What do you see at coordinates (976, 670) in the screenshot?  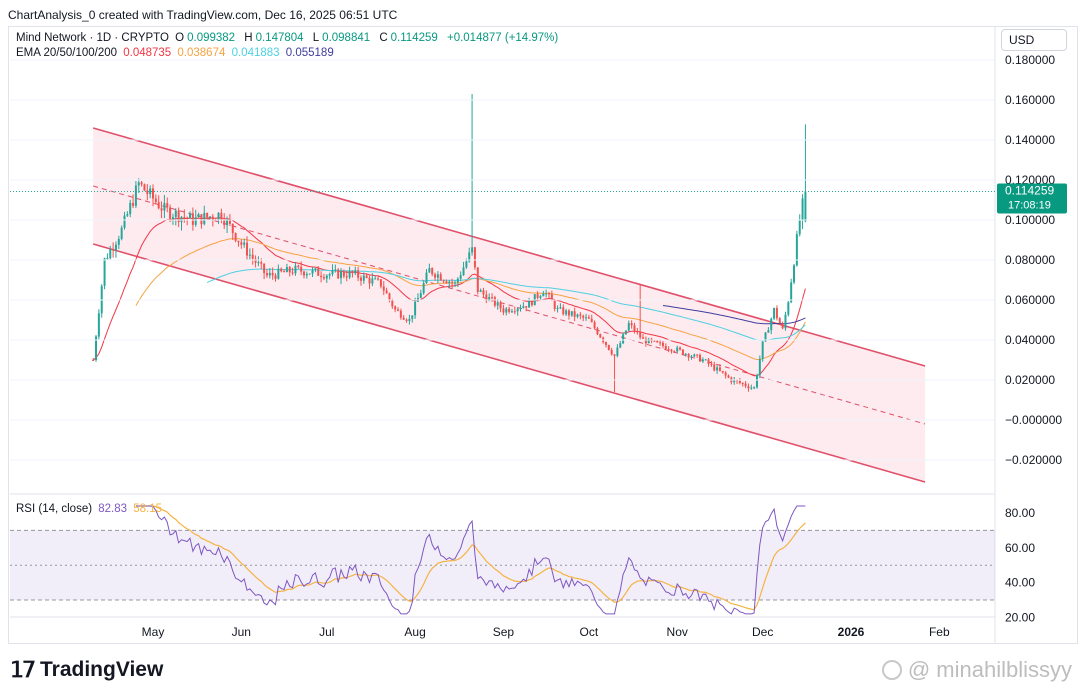 I see `user-watermark: @ minahilblissyy` at bounding box center [976, 670].